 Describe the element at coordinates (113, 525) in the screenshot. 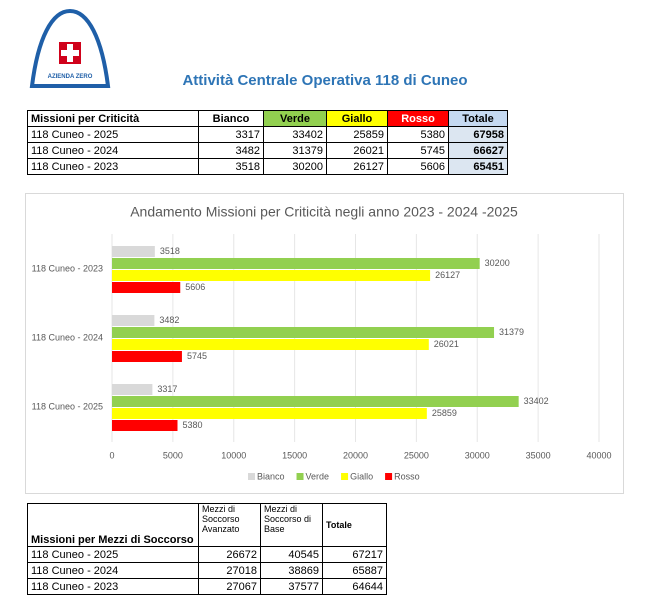

I see `column-header: Missioni per Mezzi di Soccorso` at that location.